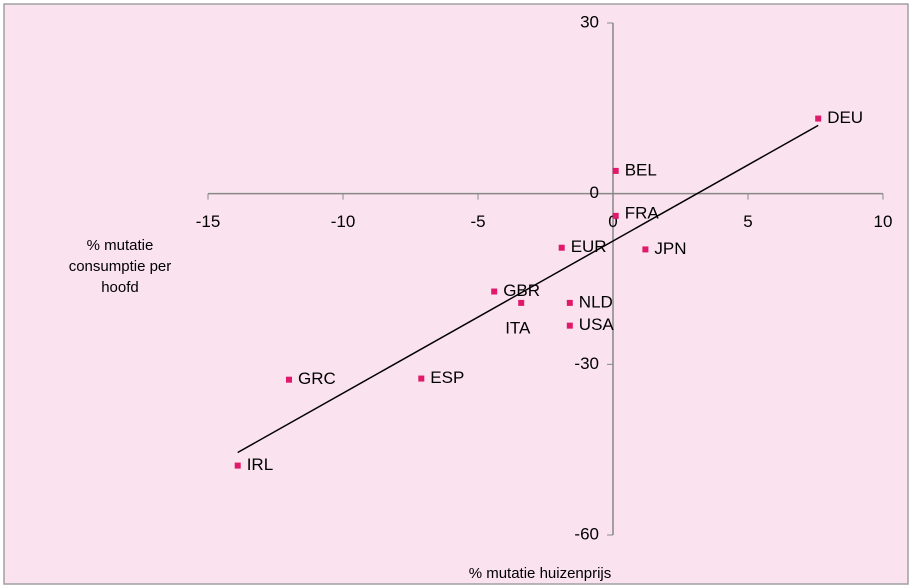  Describe the element at coordinates (343, 221) in the screenshot. I see `x-tick-label: -10` at that location.